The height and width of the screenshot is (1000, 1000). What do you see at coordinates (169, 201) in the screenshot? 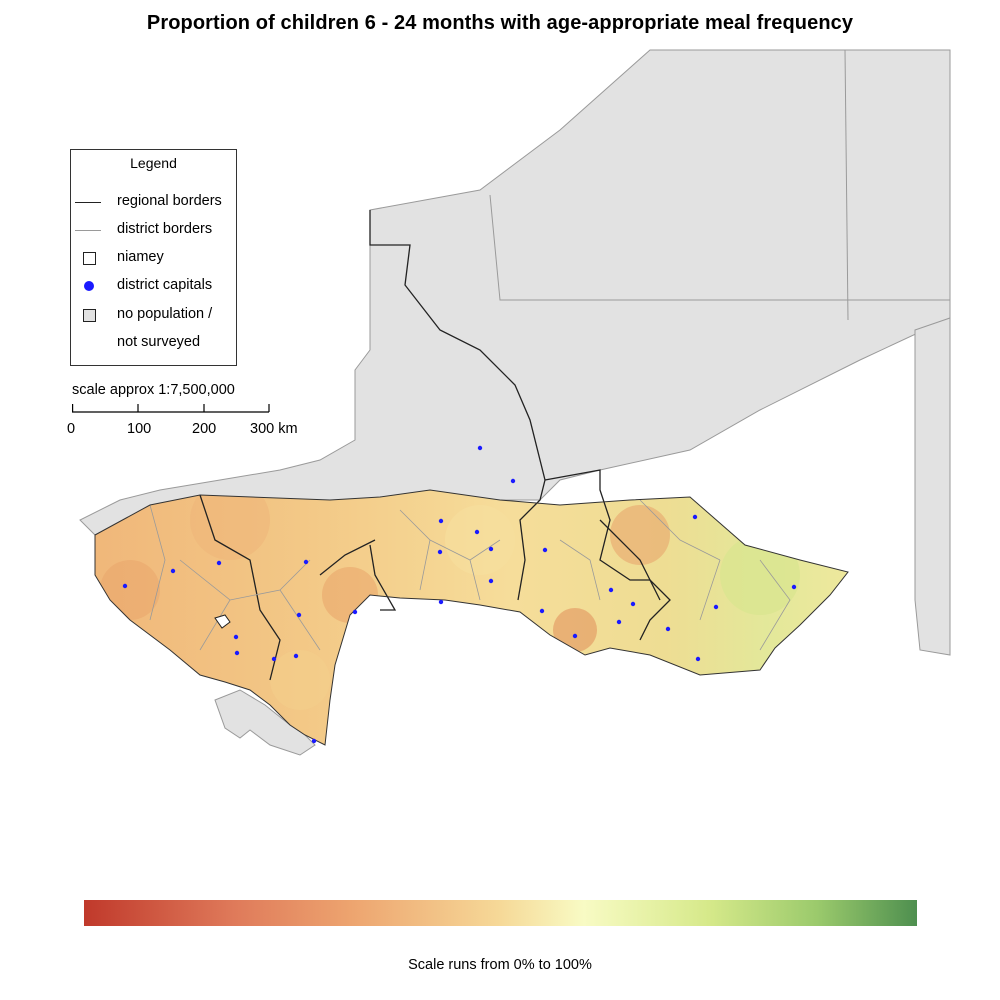
I see `legend-label: regional borders` at bounding box center [169, 201].